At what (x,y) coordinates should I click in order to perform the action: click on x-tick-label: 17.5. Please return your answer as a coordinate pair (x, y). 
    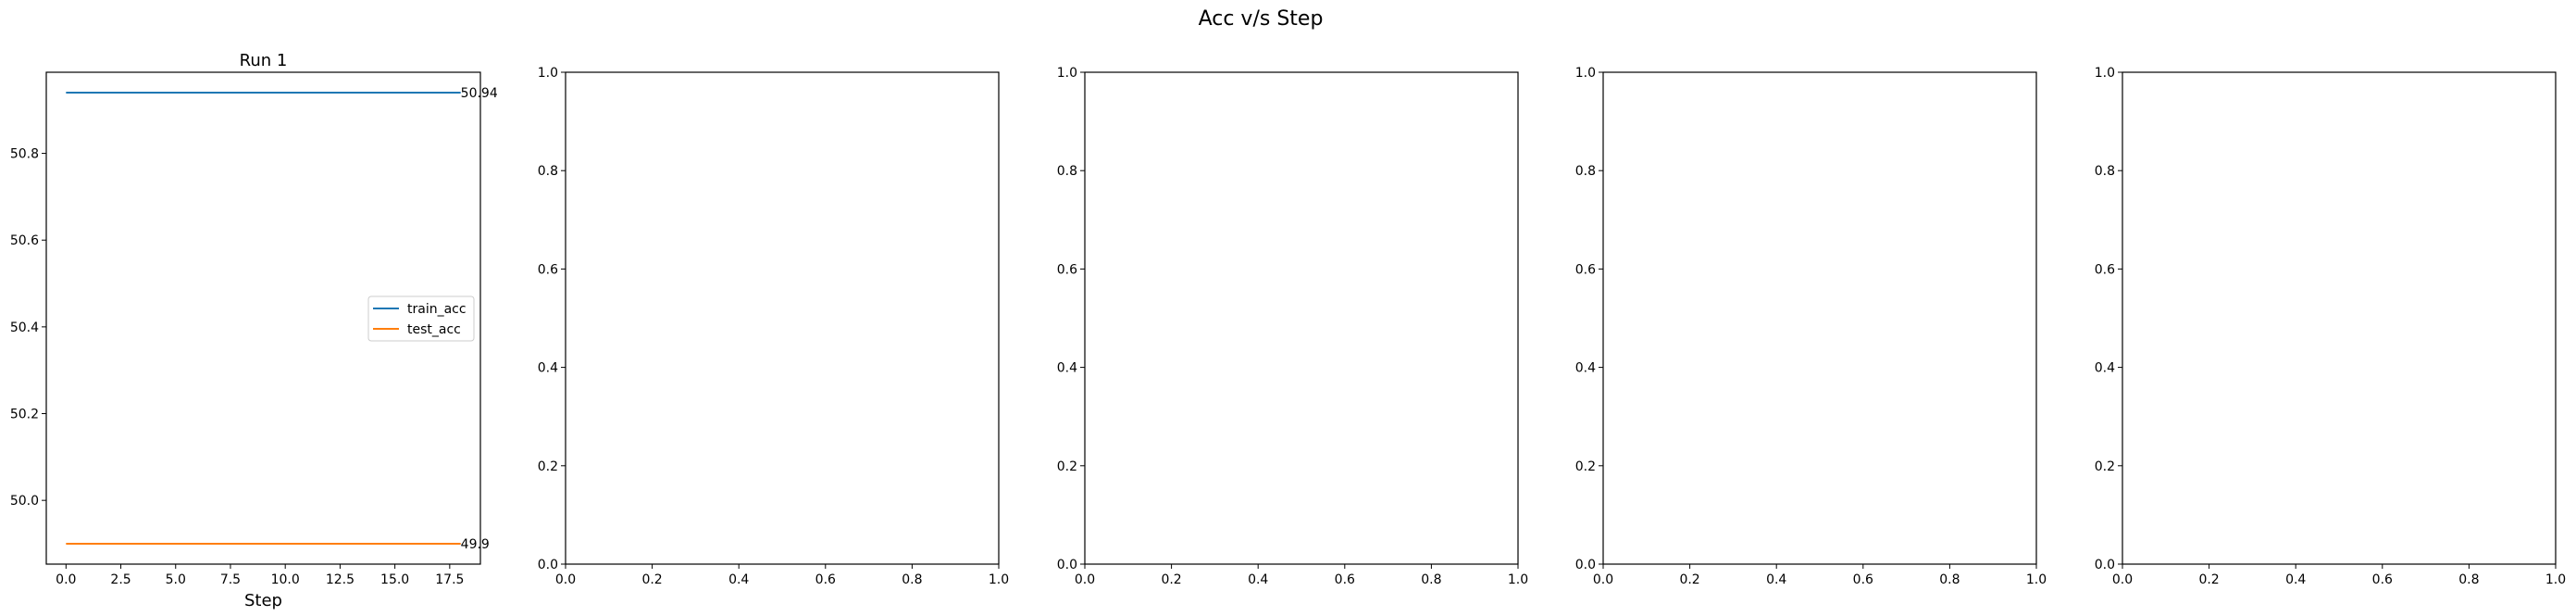
    Looking at the image, I should click on (449, 579).